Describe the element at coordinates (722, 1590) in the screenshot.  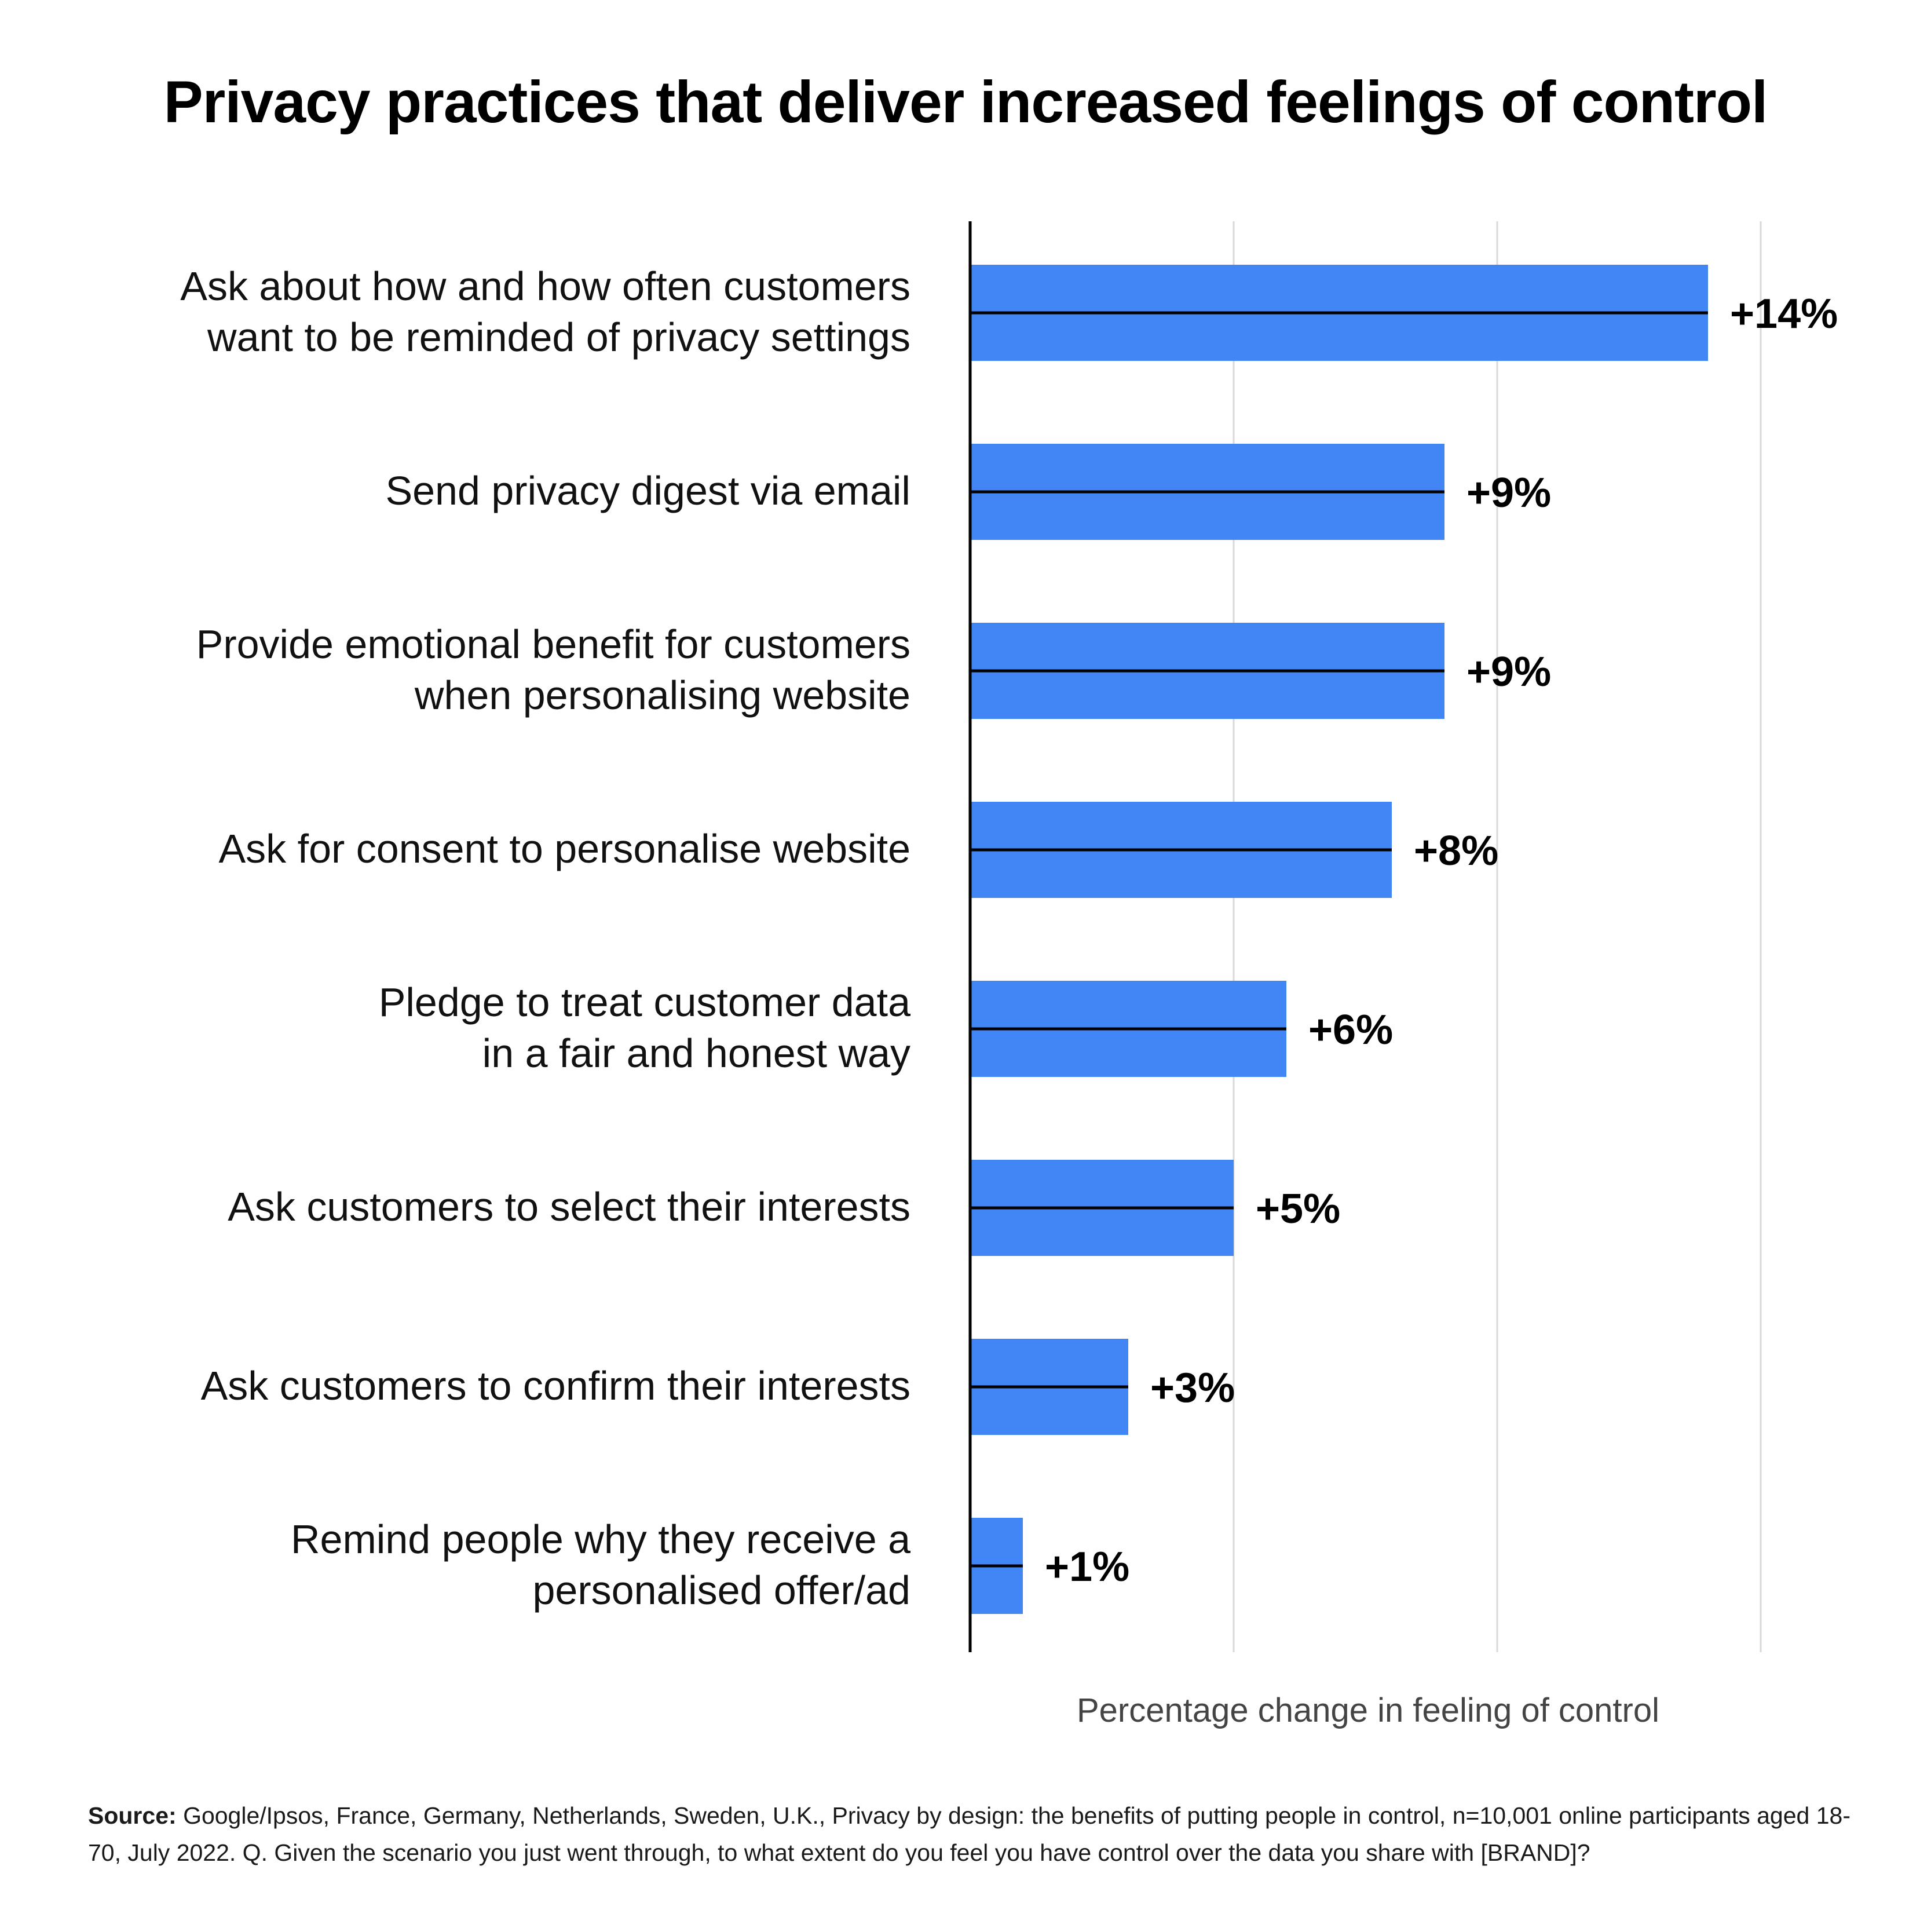
I see `category-label: personalised offer/ad` at that location.